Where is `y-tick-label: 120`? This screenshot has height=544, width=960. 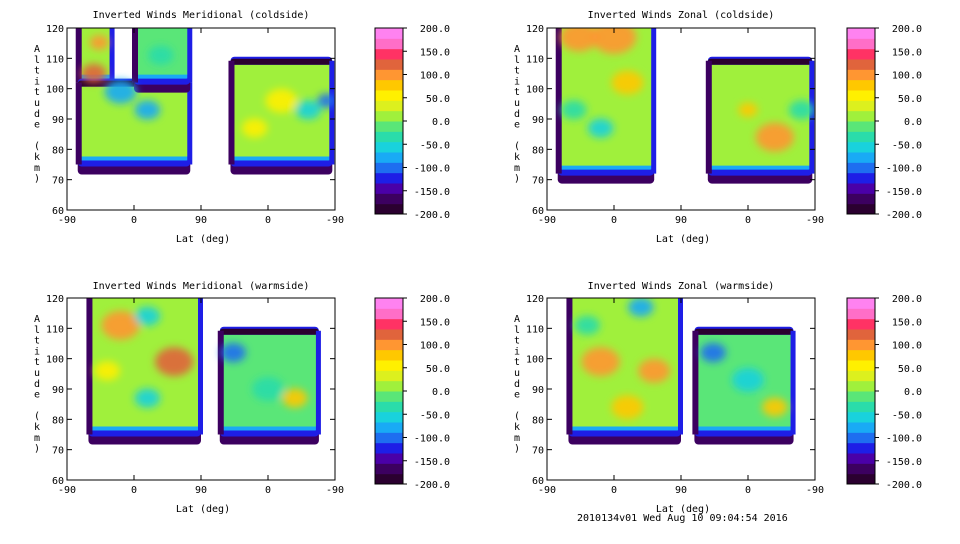 y-tick-label: 120 is located at coordinates (535, 29).